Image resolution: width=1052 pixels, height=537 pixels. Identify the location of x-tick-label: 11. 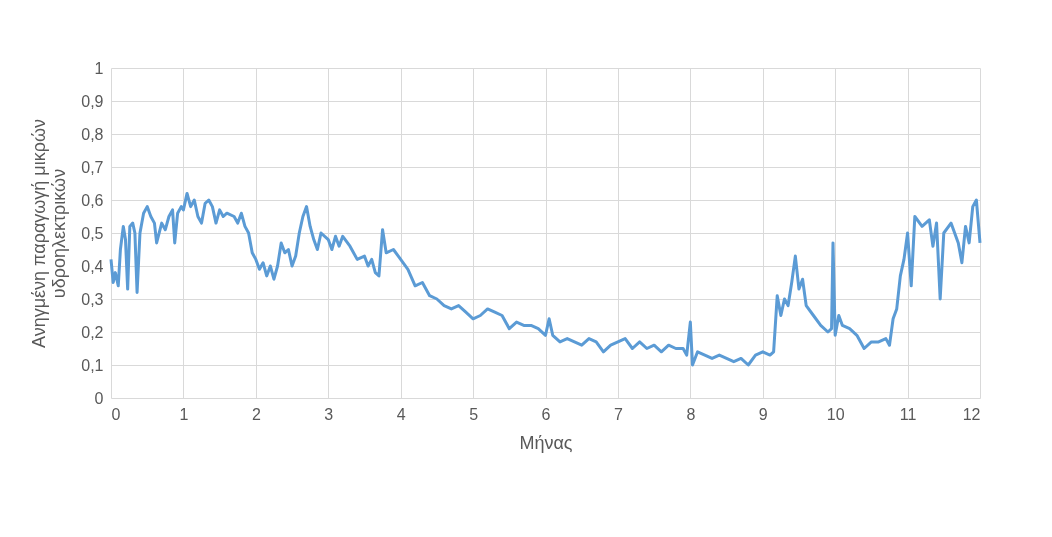
(908, 414).